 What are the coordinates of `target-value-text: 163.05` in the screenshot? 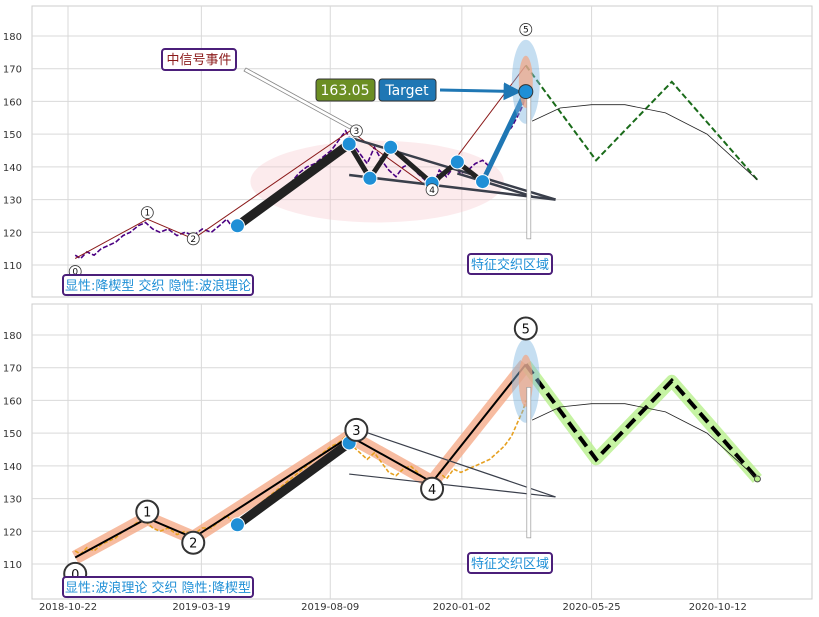 It's located at (345, 91).